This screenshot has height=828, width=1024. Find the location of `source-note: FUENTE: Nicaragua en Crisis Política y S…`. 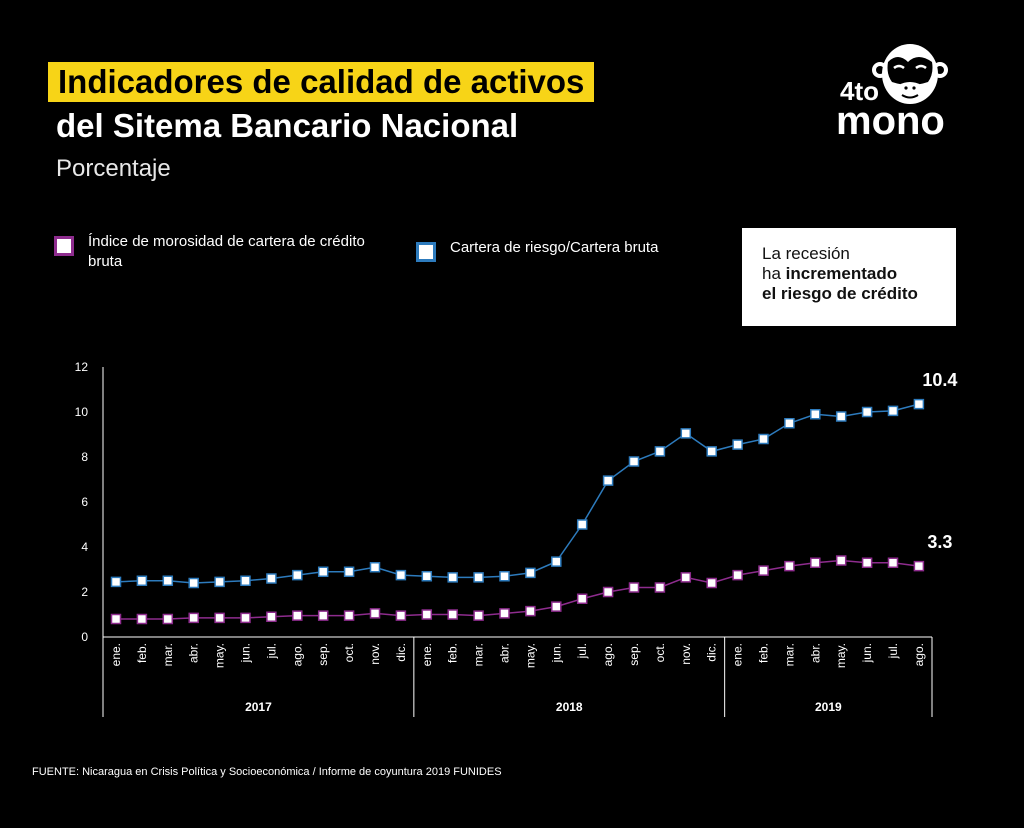

source-note: FUENTE: Nicaragua en Crisis Política y S… is located at coordinates (267, 772).